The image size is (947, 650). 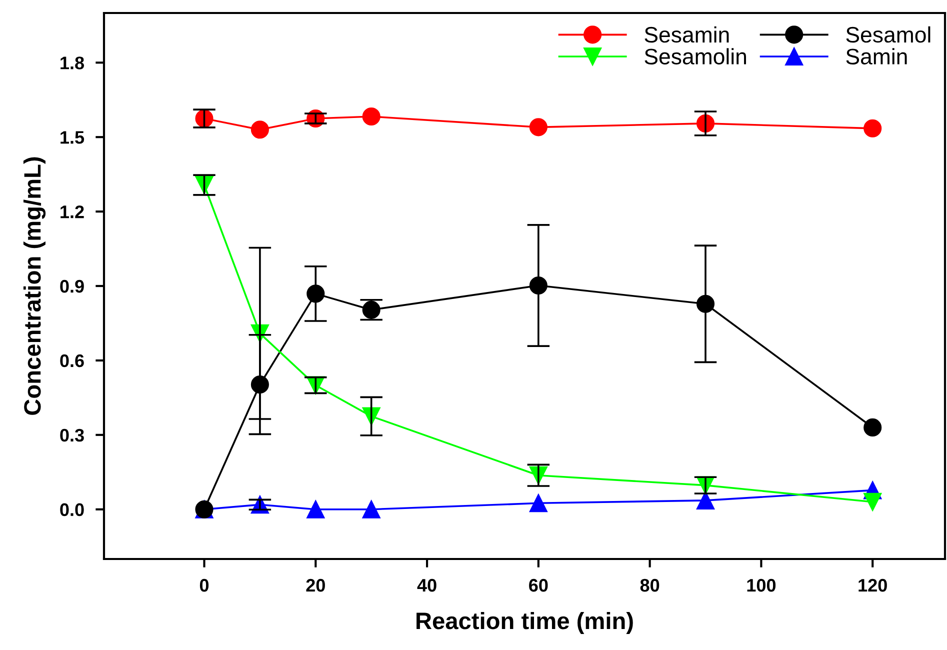 What do you see at coordinates (876, 56) in the screenshot?
I see `legend-label: Samin` at bounding box center [876, 56].